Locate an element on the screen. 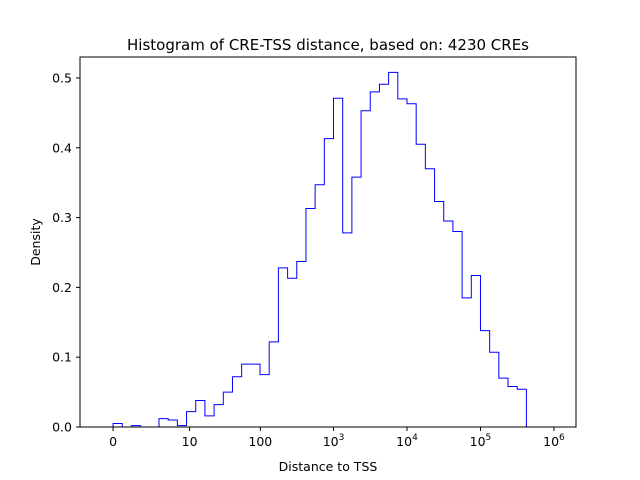 The width and height of the screenshot is (640, 480). x-tick-label: 10³ is located at coordinates (334, 441).